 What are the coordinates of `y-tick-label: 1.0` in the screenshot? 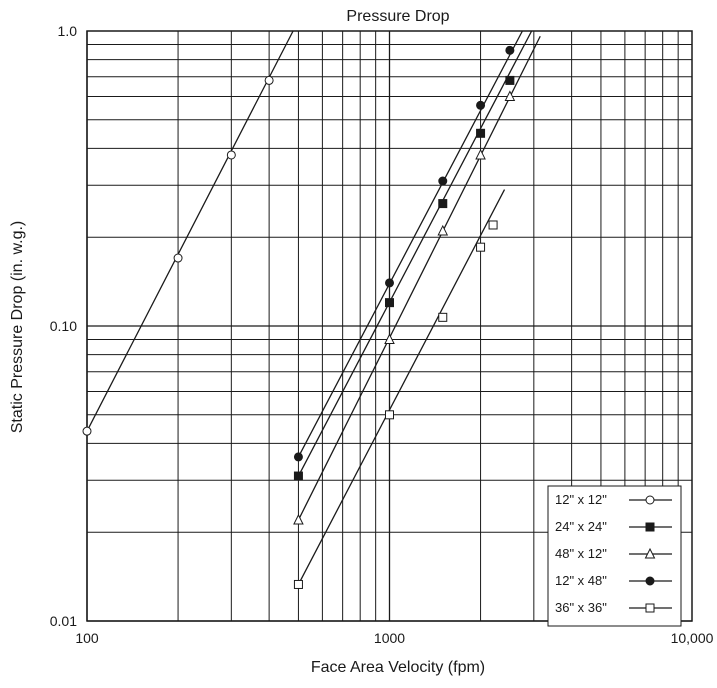 It's located at (68, 31).